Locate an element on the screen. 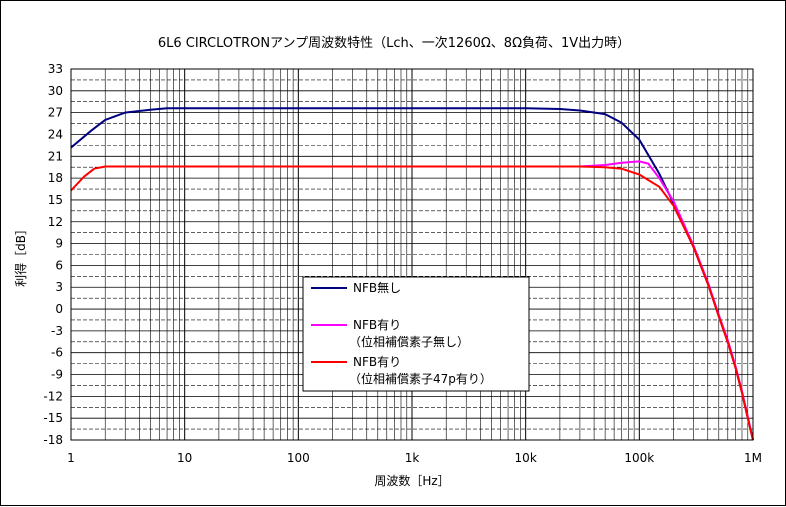 This screenshot has height=507, width=786. x-axis-ticks: 1 10 100 1k 10k 100k 1M is located at coordinates (414, 458).